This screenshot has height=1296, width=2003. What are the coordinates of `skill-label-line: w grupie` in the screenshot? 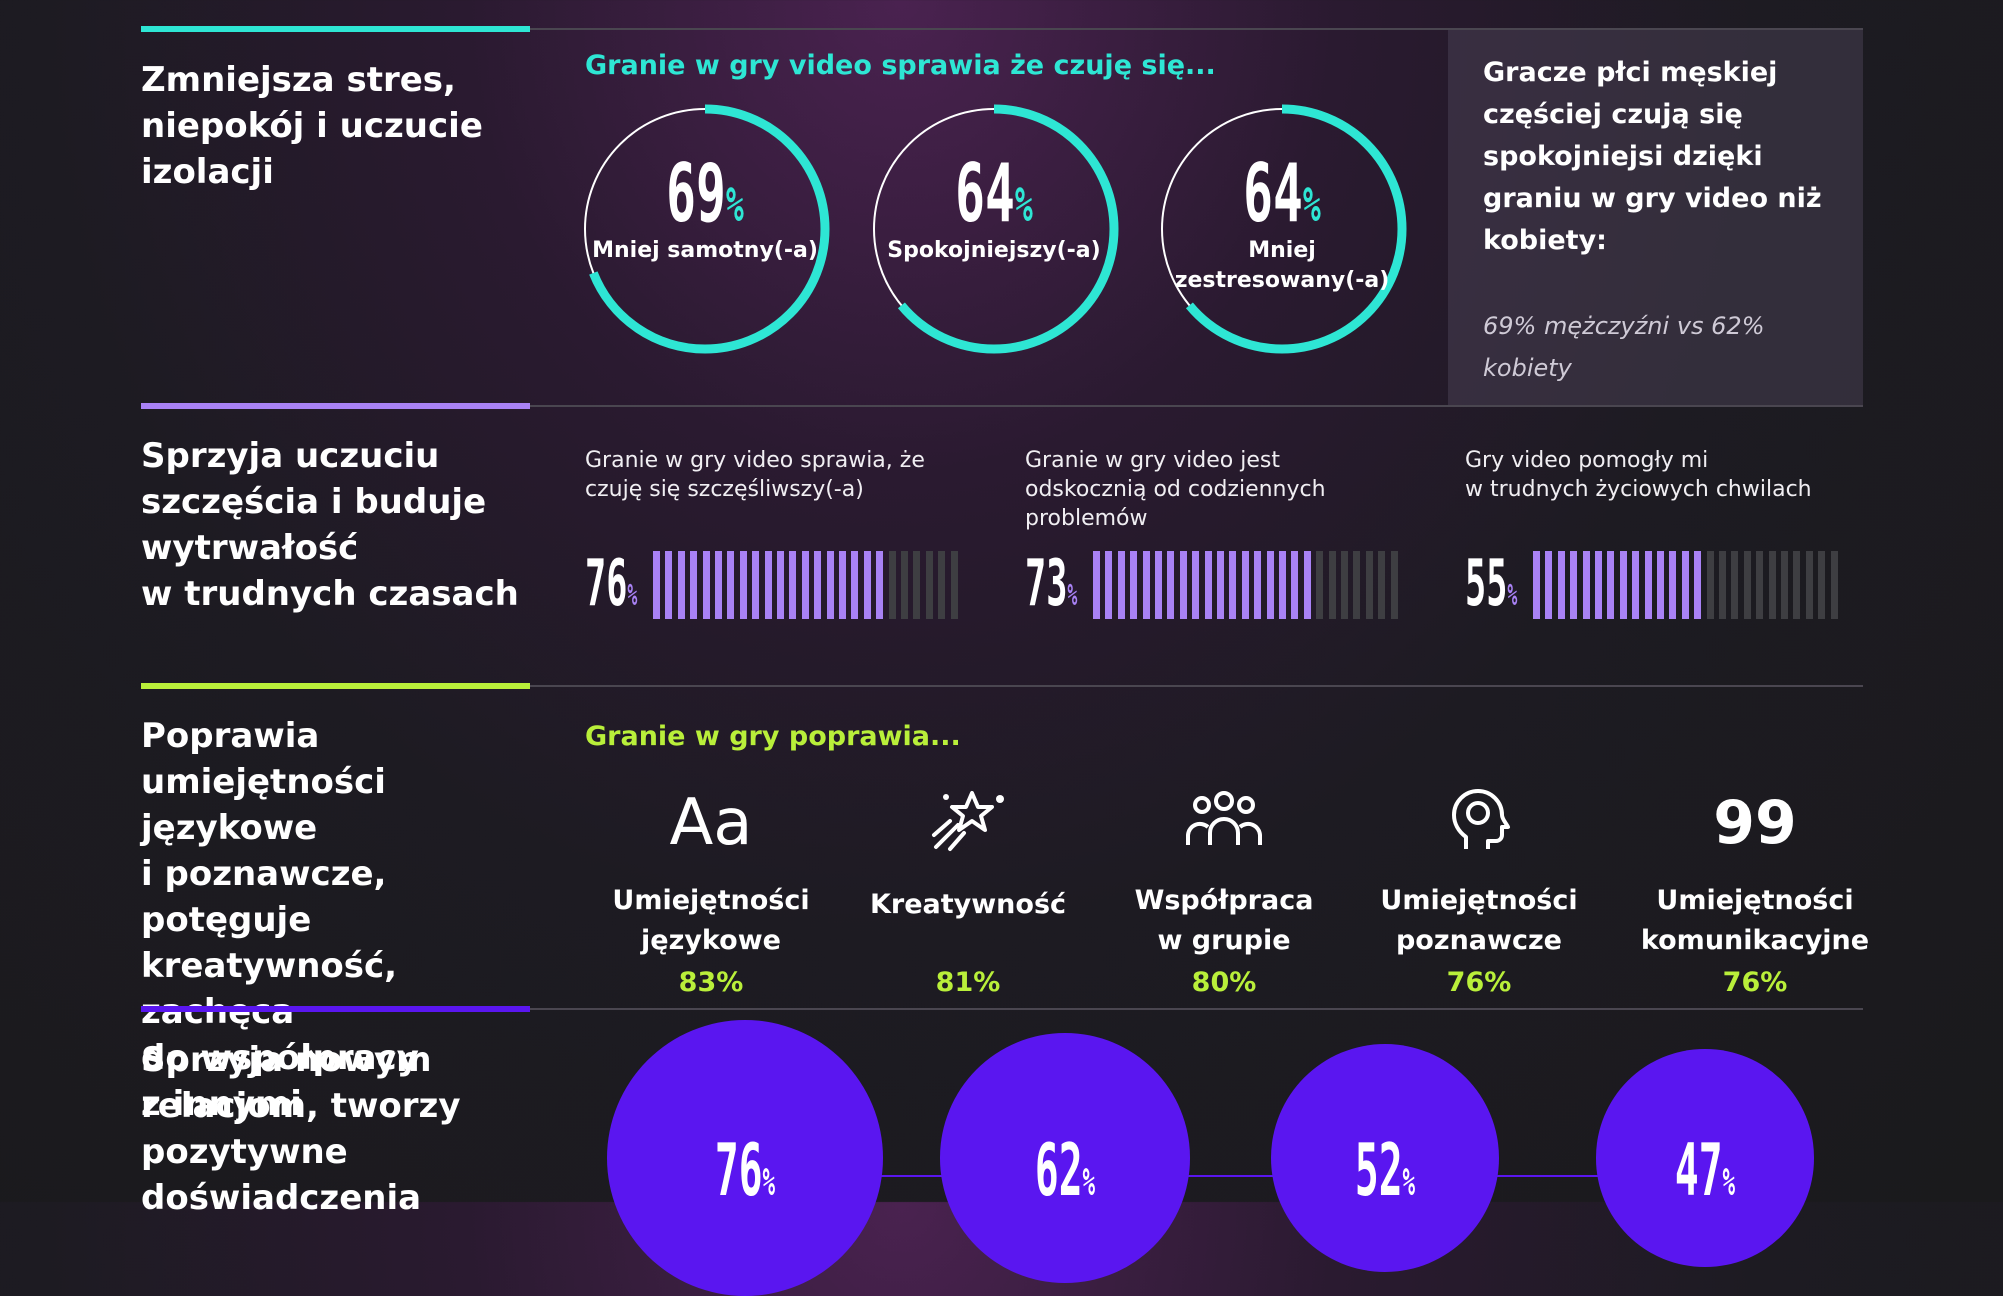 It's located at (1224, 940).